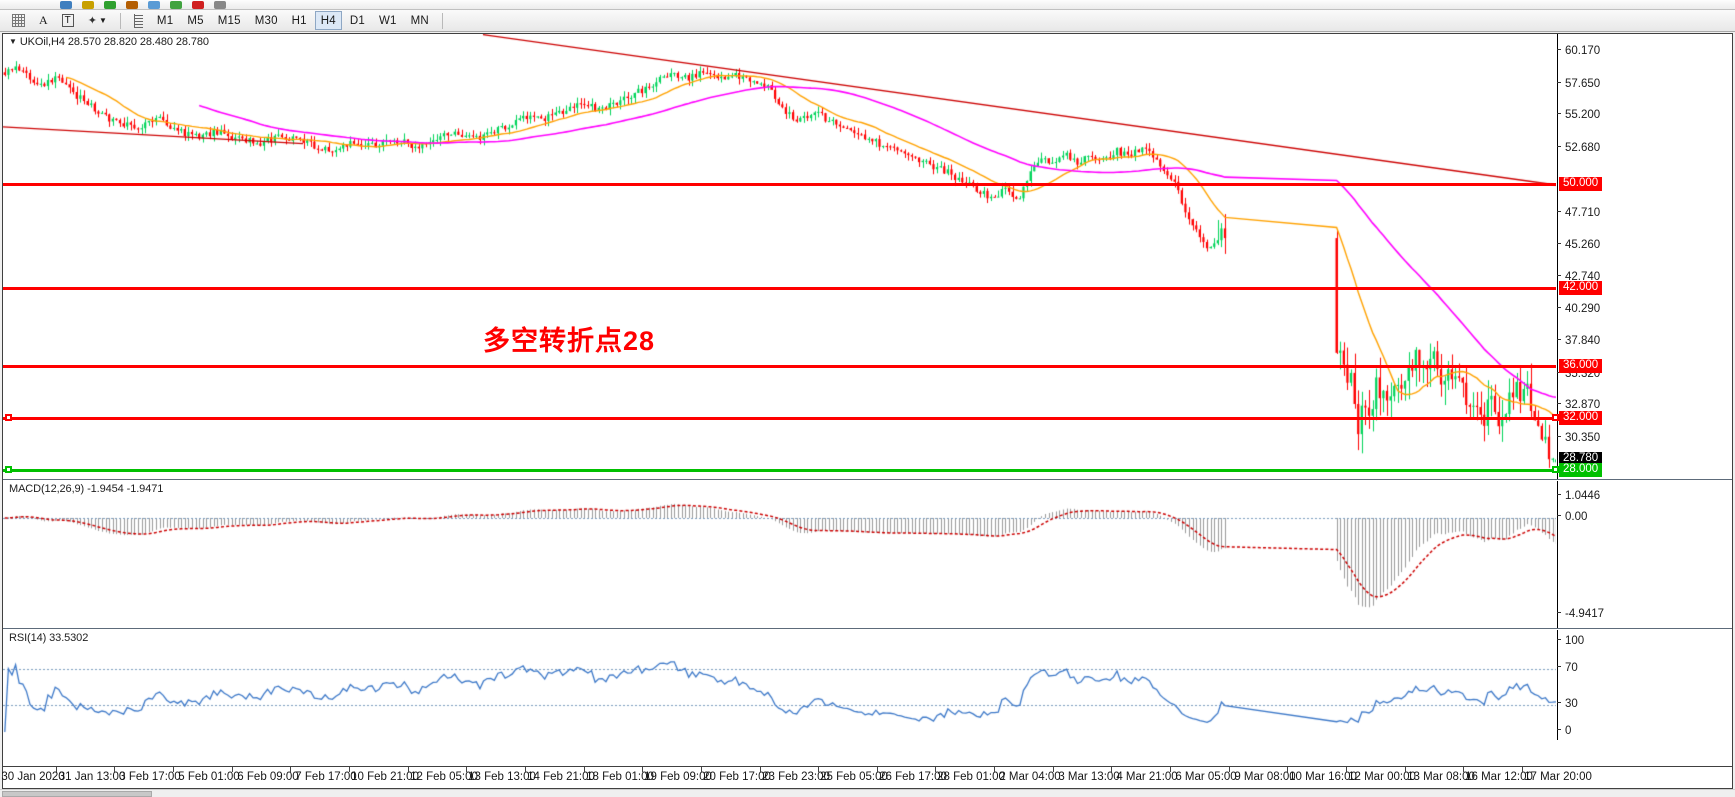 Image resolution: width=1735 pixels, height=797 pixels. I want to click on time-axis-label: 2 Mar 04:00, so click(1030, 777).